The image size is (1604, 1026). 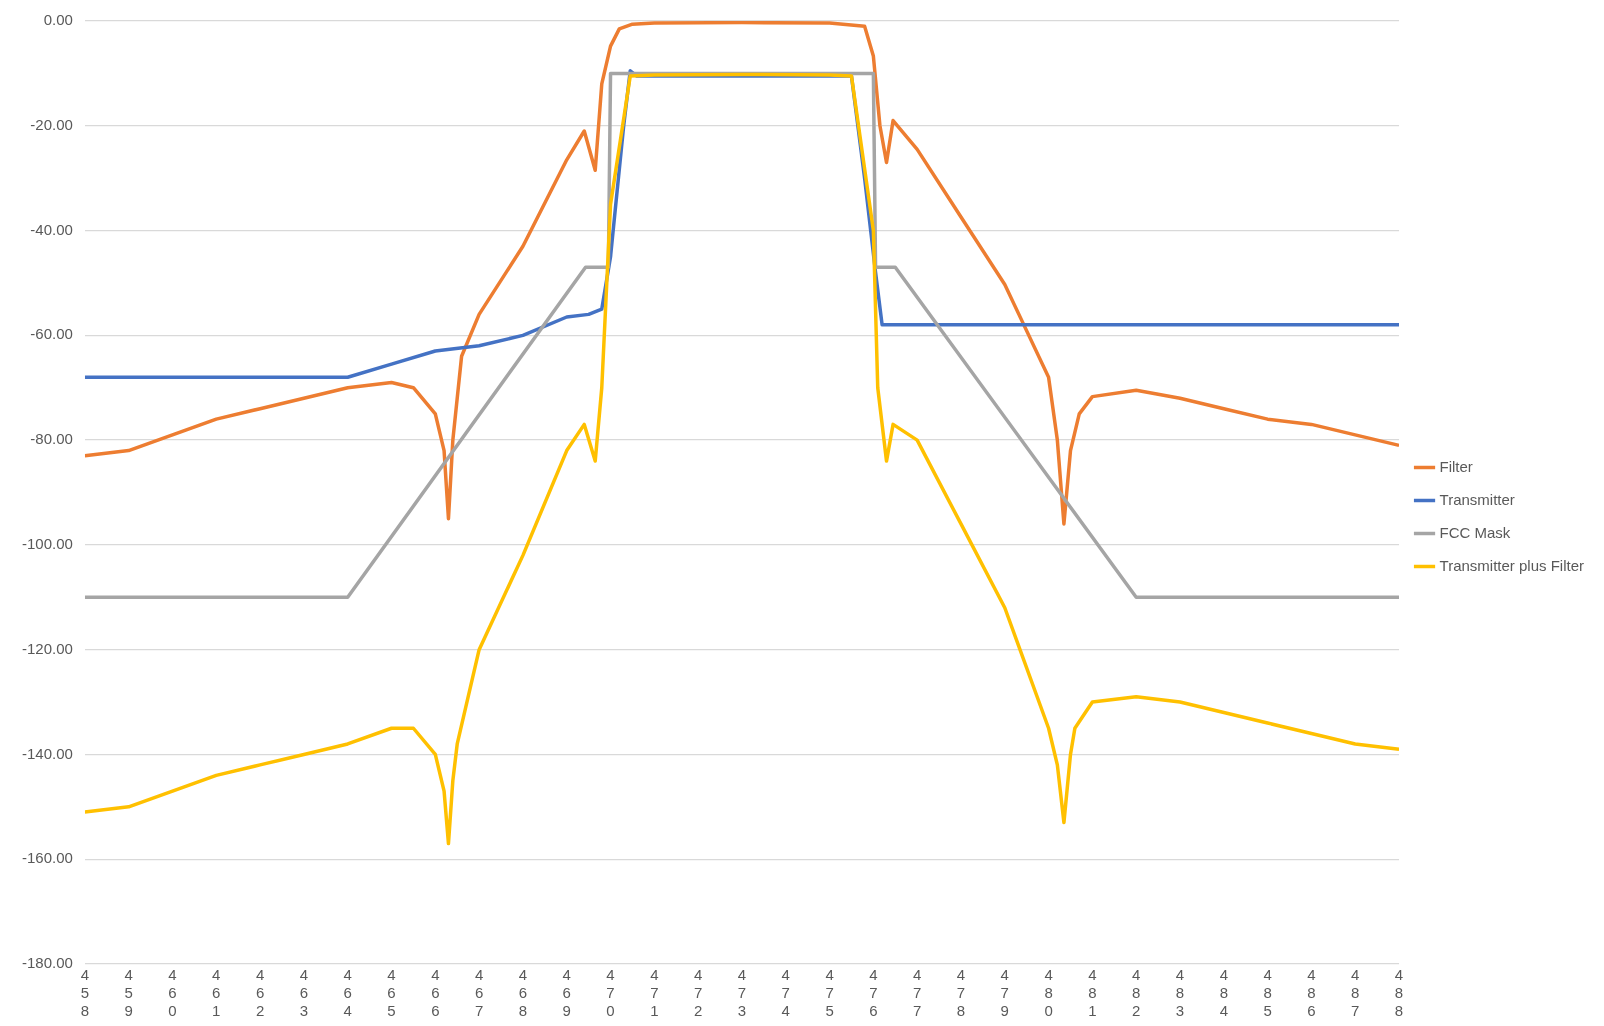 I want to click on y-tick-label: -80.00, so click(x=51, y=439).